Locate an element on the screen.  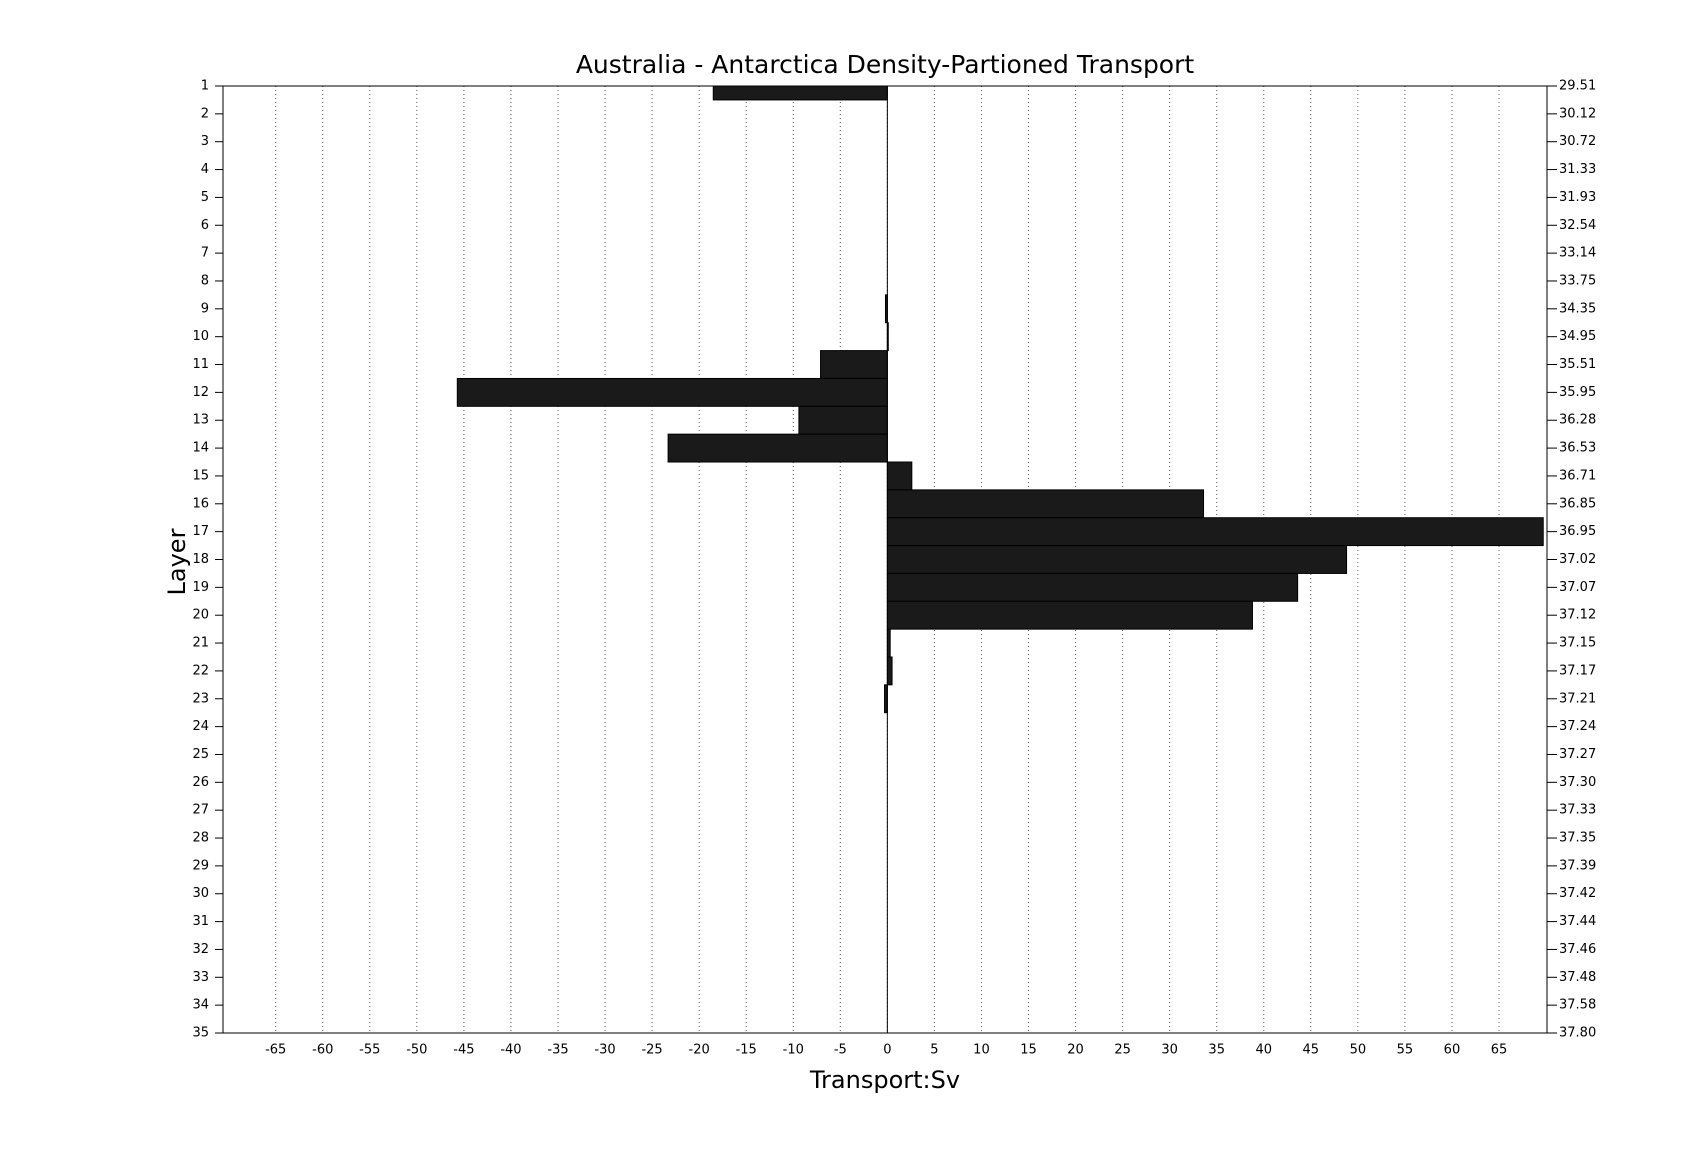
x-tick-label: -60 is located at coordinates (322, 1050).